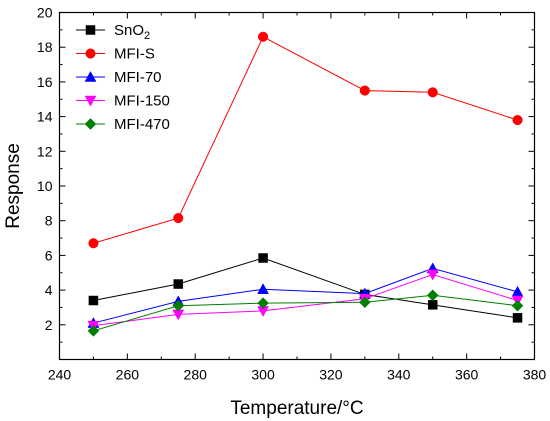 This screenshot has height=421, width=550. I want to click on x-tick-label: 380, so click(535, 375).